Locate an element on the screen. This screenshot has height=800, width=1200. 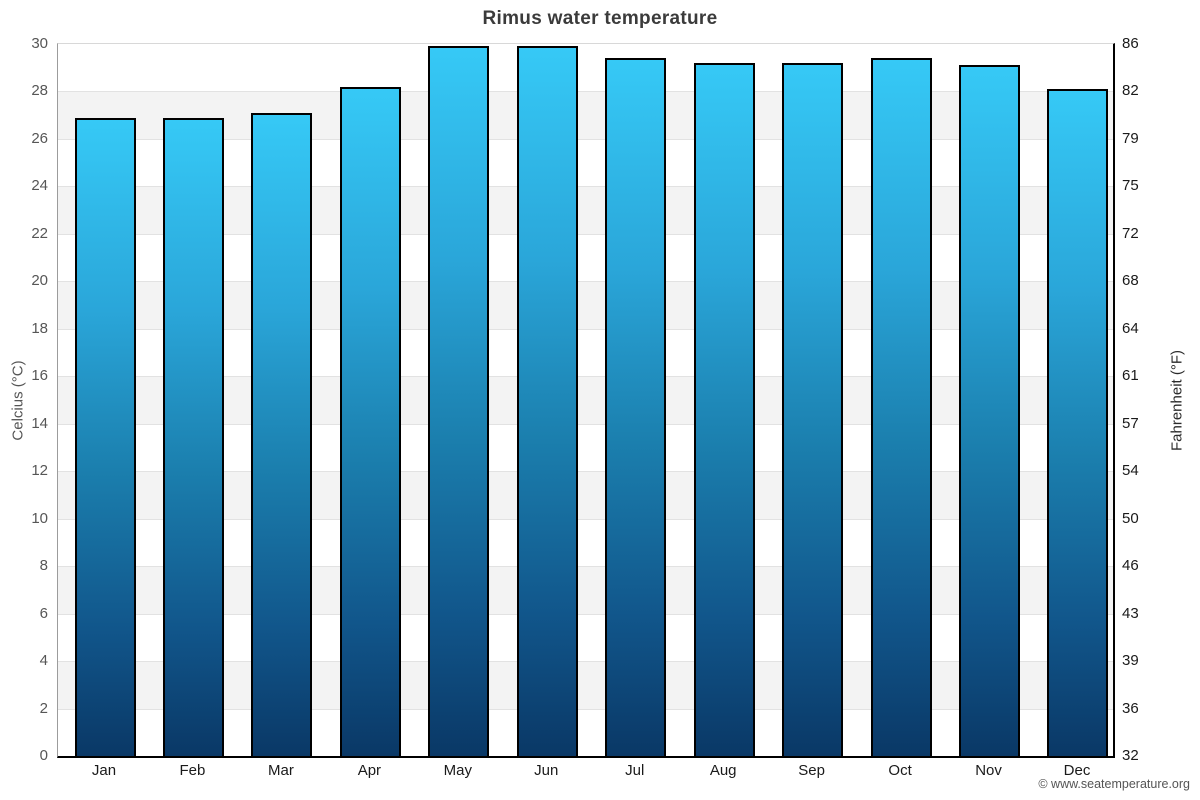
x-tick-nov: Nov is located at coordinates (988, 770).